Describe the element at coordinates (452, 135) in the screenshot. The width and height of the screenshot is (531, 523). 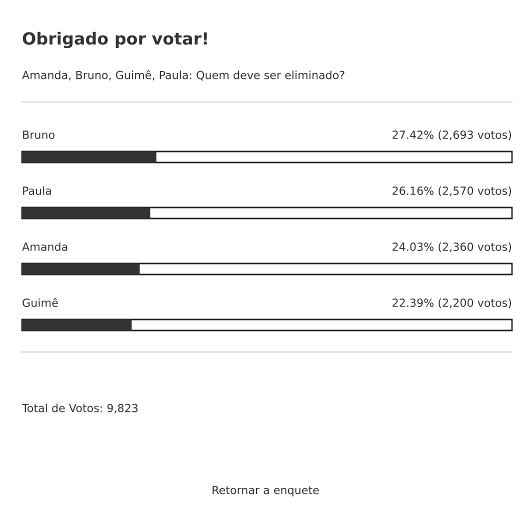
I see `data-label: 27.42% (2,693 votos)` at that location.